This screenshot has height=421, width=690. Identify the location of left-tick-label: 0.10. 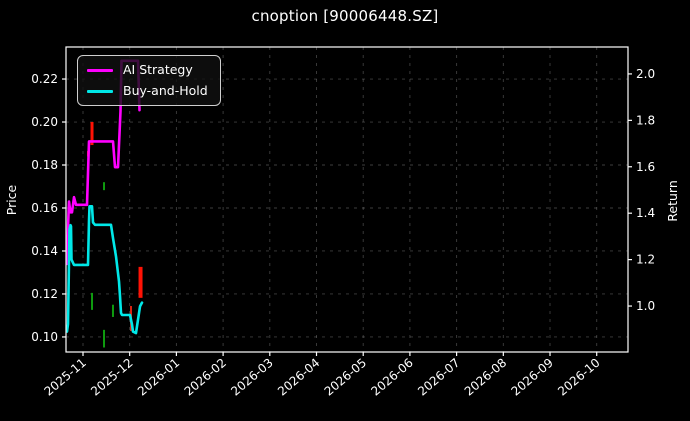
(44, 337).